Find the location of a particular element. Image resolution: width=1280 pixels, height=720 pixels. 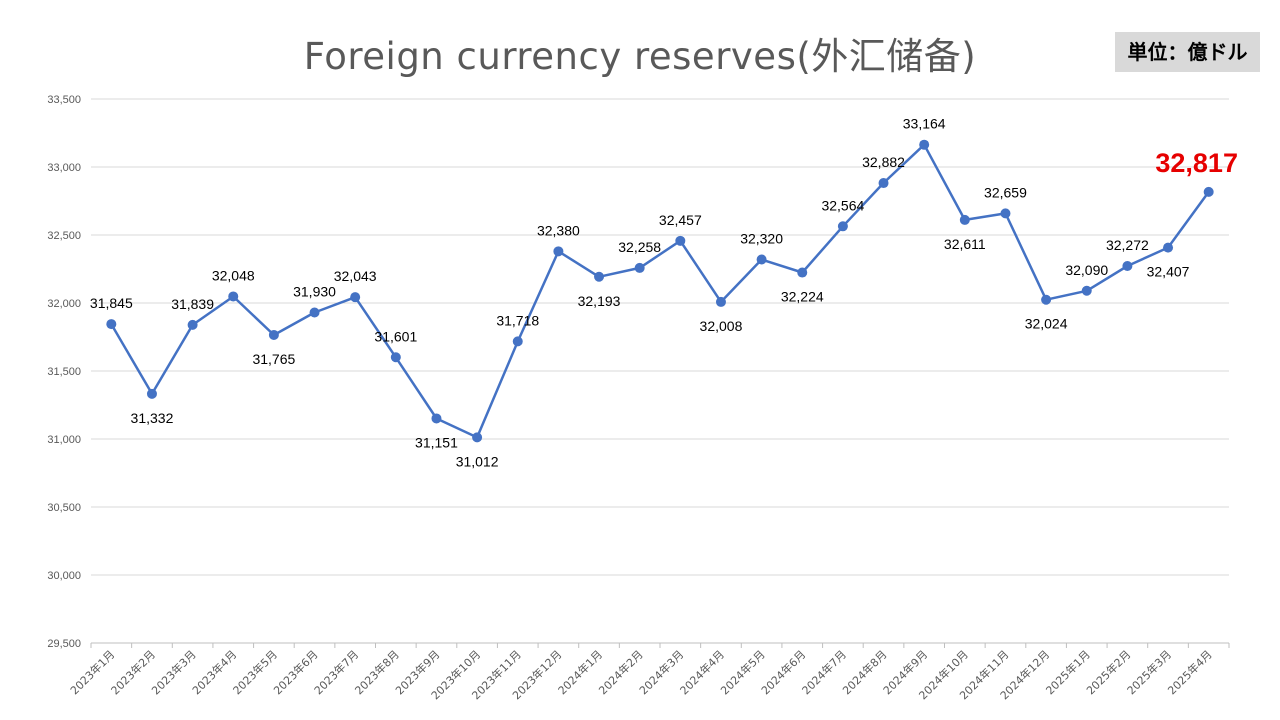

y-tick-label: 30,500 is located at coordinates (64, 508).